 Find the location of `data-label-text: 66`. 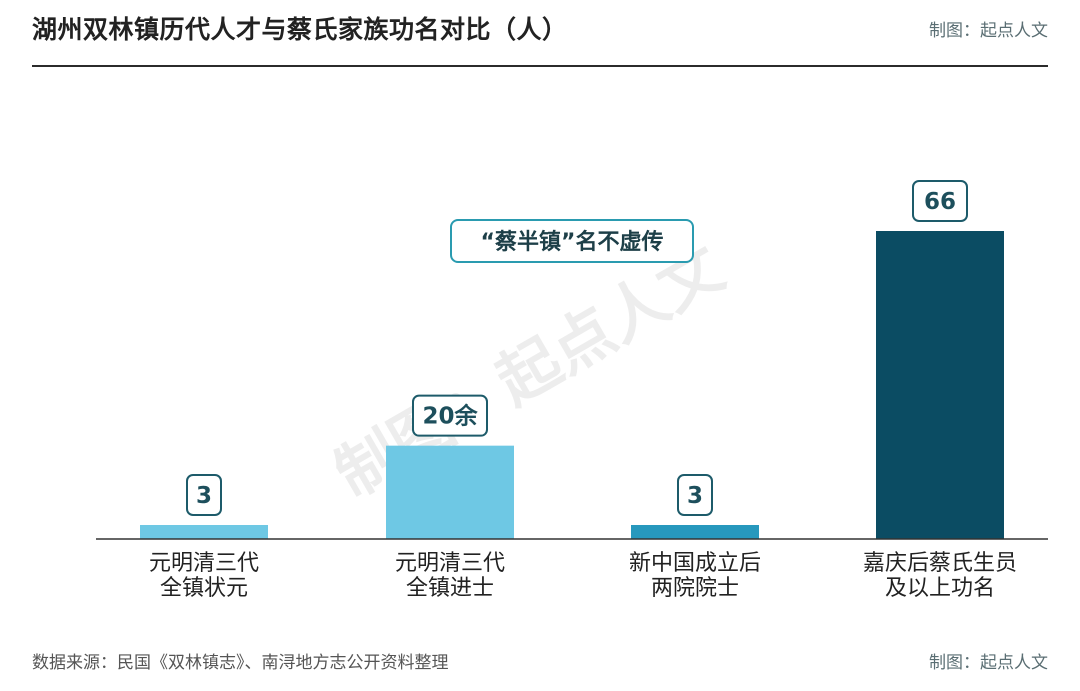

data-label-text: 66 is located at coordinates (940, 202).